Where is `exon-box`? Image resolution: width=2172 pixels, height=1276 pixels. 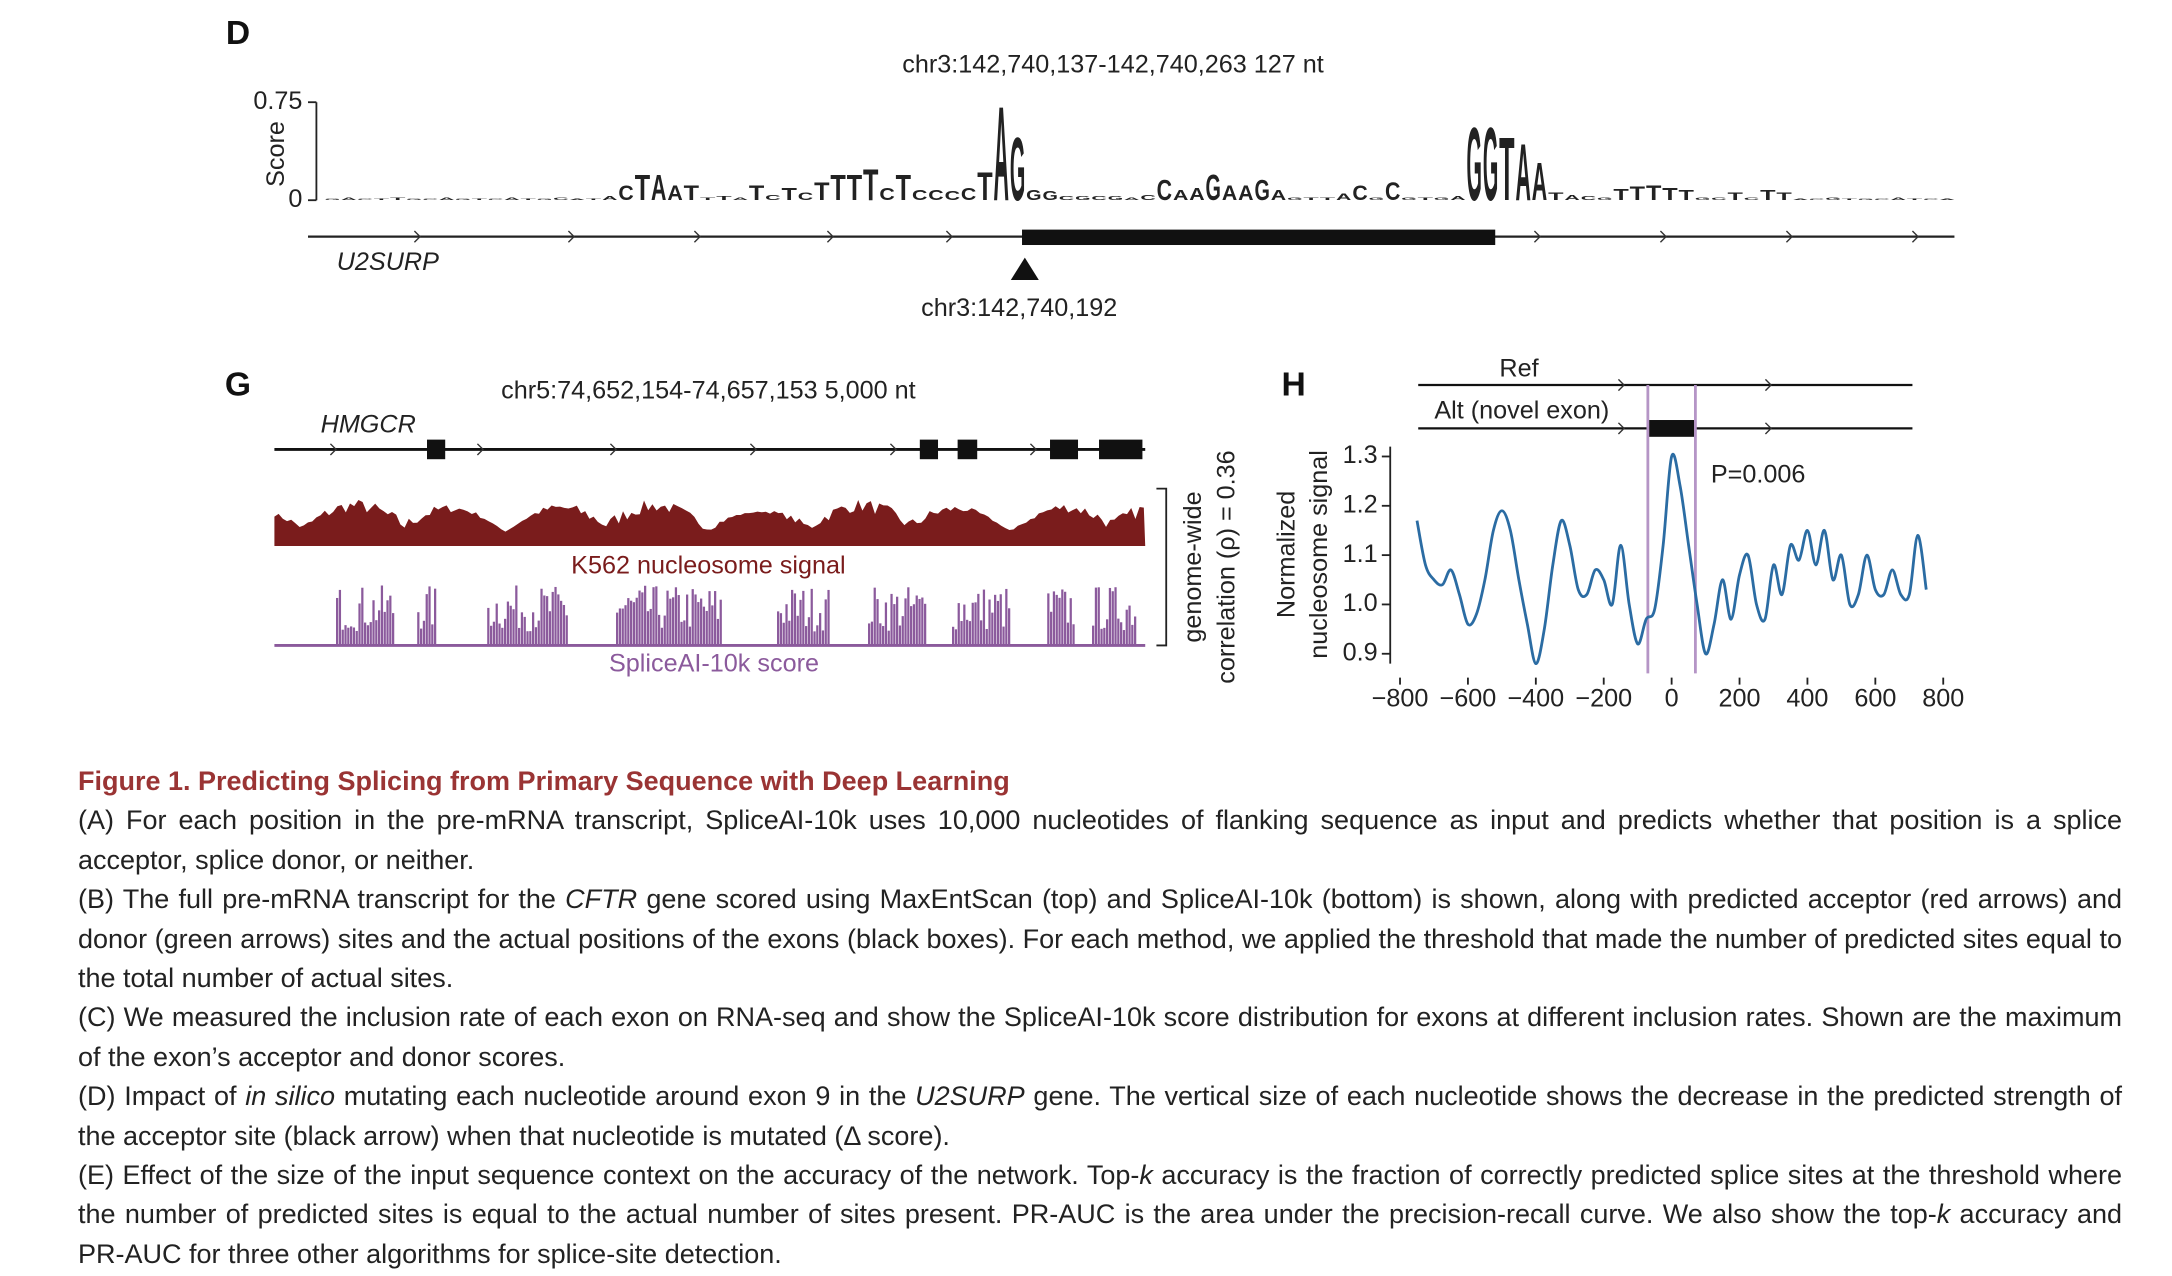 exon-box is located at coordinates (1121, 449).